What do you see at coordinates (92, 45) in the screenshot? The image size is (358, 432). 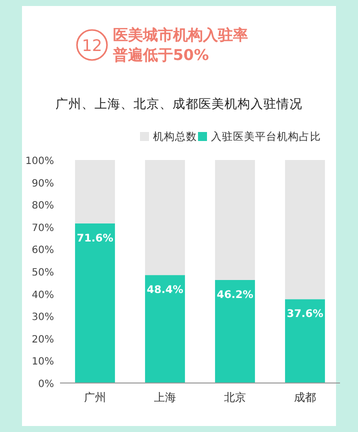 I see `text: 12` at bounding box center [92, 45].